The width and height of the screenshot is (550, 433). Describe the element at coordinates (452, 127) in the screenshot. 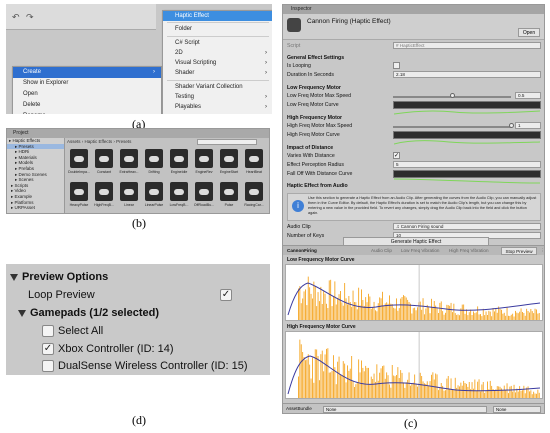

I see `high-speed-slider` at that location.